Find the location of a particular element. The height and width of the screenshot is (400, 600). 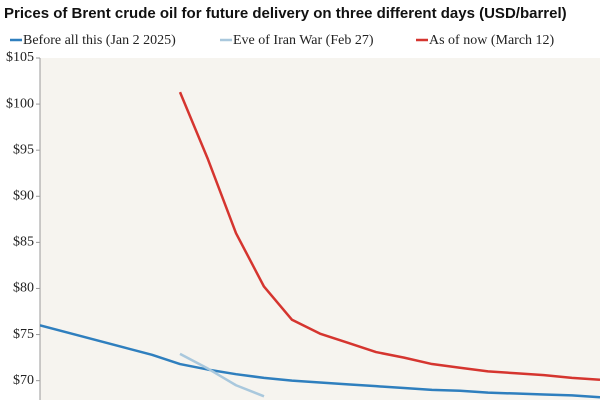

y-tick-label: $90 is located at coordinates (23, 195).